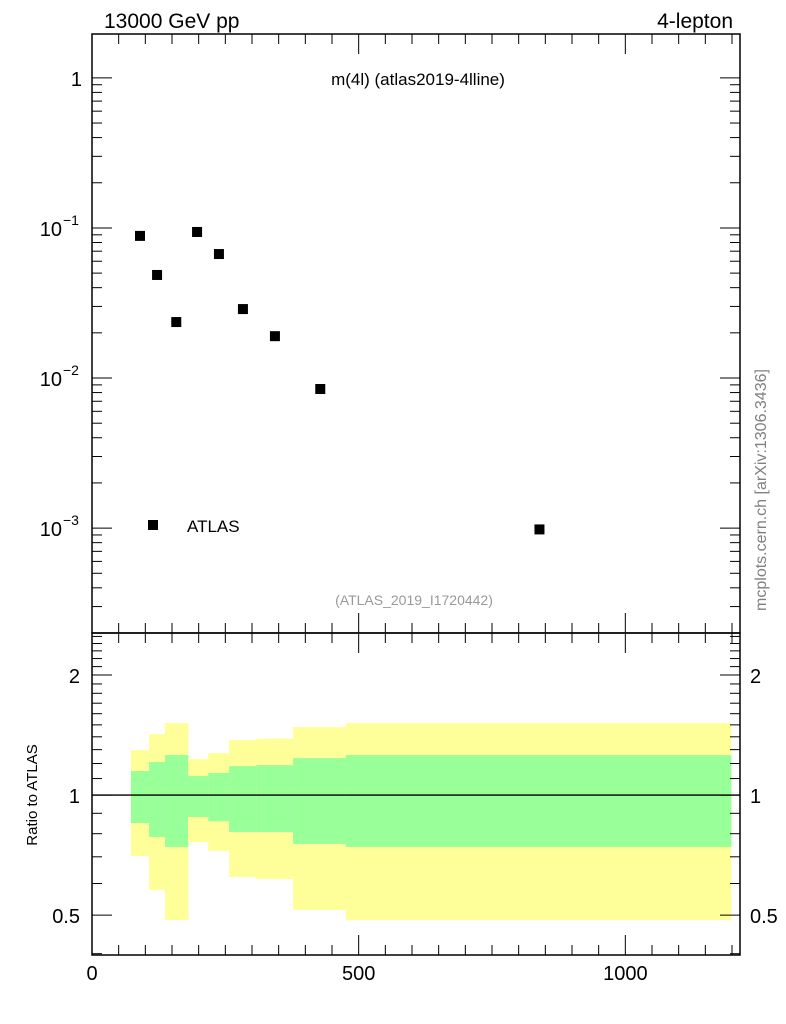  What do you see at coordinates (76, 80) in the screenshot?
I see `y-tick-label: 1` at bounding box center [76, 80].